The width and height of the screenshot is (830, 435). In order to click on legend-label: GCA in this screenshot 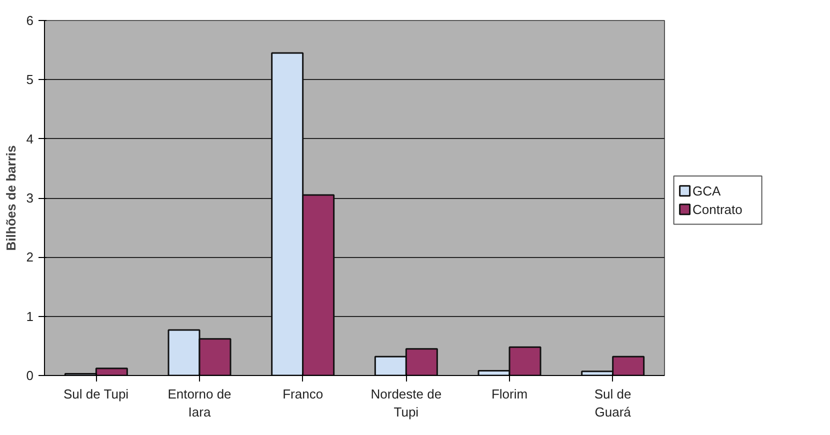, I will do `click(706, 190)`.